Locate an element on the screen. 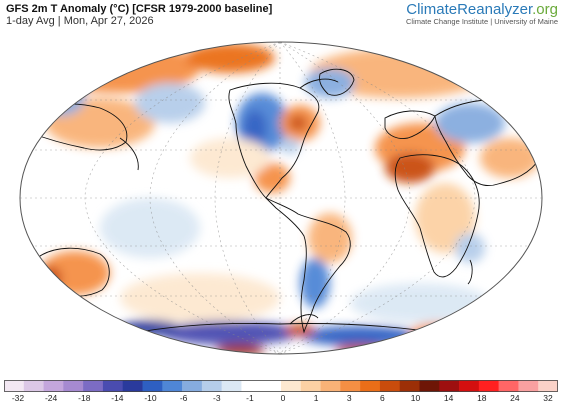  greenland-outline is located at coordinates (337, 82).